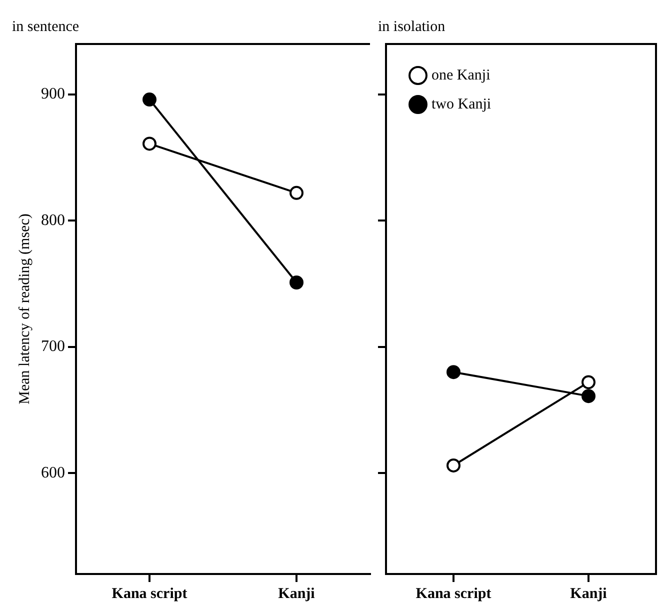 This screenshot has height=616, width=672. What do you see at coordinates (46, 26) in the screenshot?
I see `chart-title: in sentence` at bounding box center [46, 26].